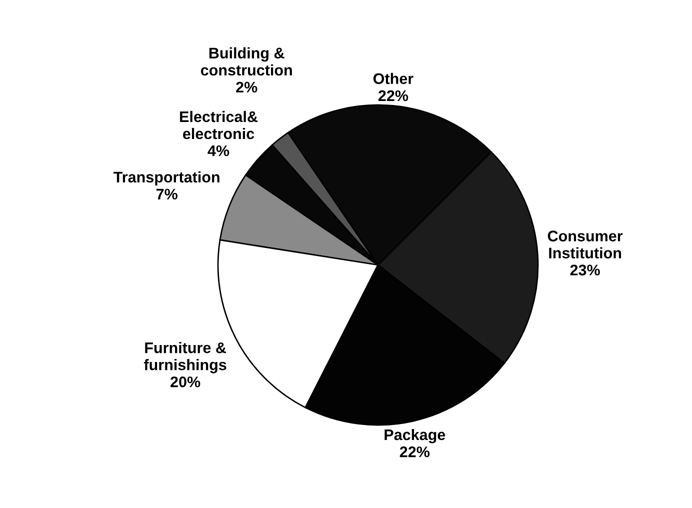 The image size is (692, 508). What do you see at coordinates (167, 194) in the screenshot?
I see `data-label: 7%` at bounding box center [167, 194].